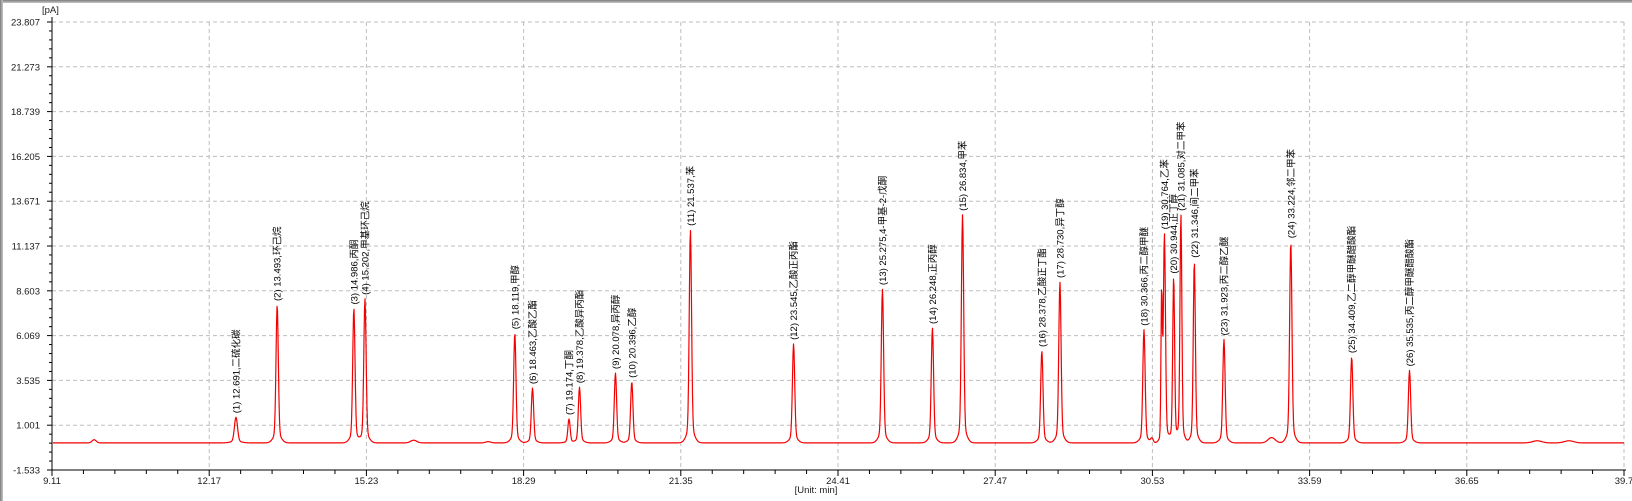 This screenshot has height=501, width=1632. Describe the element at coordinates (25, 202) in the screenshot. I see `svg-text: 13.671` at that location.